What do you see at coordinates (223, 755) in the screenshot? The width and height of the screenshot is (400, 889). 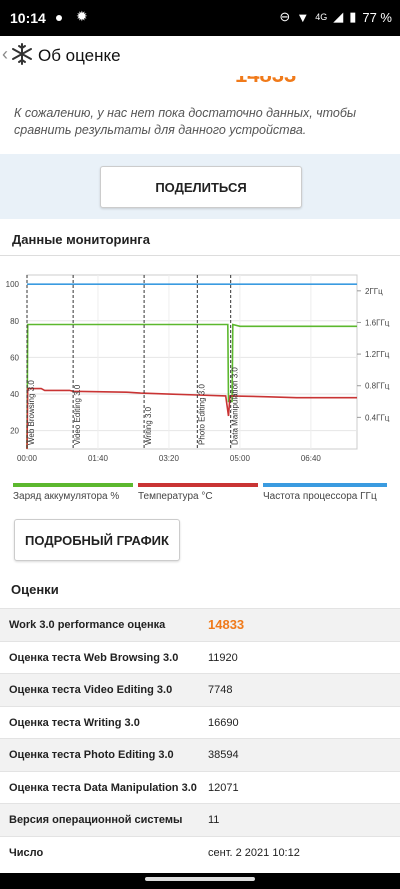 I see `row-value: 38594` at bounding box center [223, 755].